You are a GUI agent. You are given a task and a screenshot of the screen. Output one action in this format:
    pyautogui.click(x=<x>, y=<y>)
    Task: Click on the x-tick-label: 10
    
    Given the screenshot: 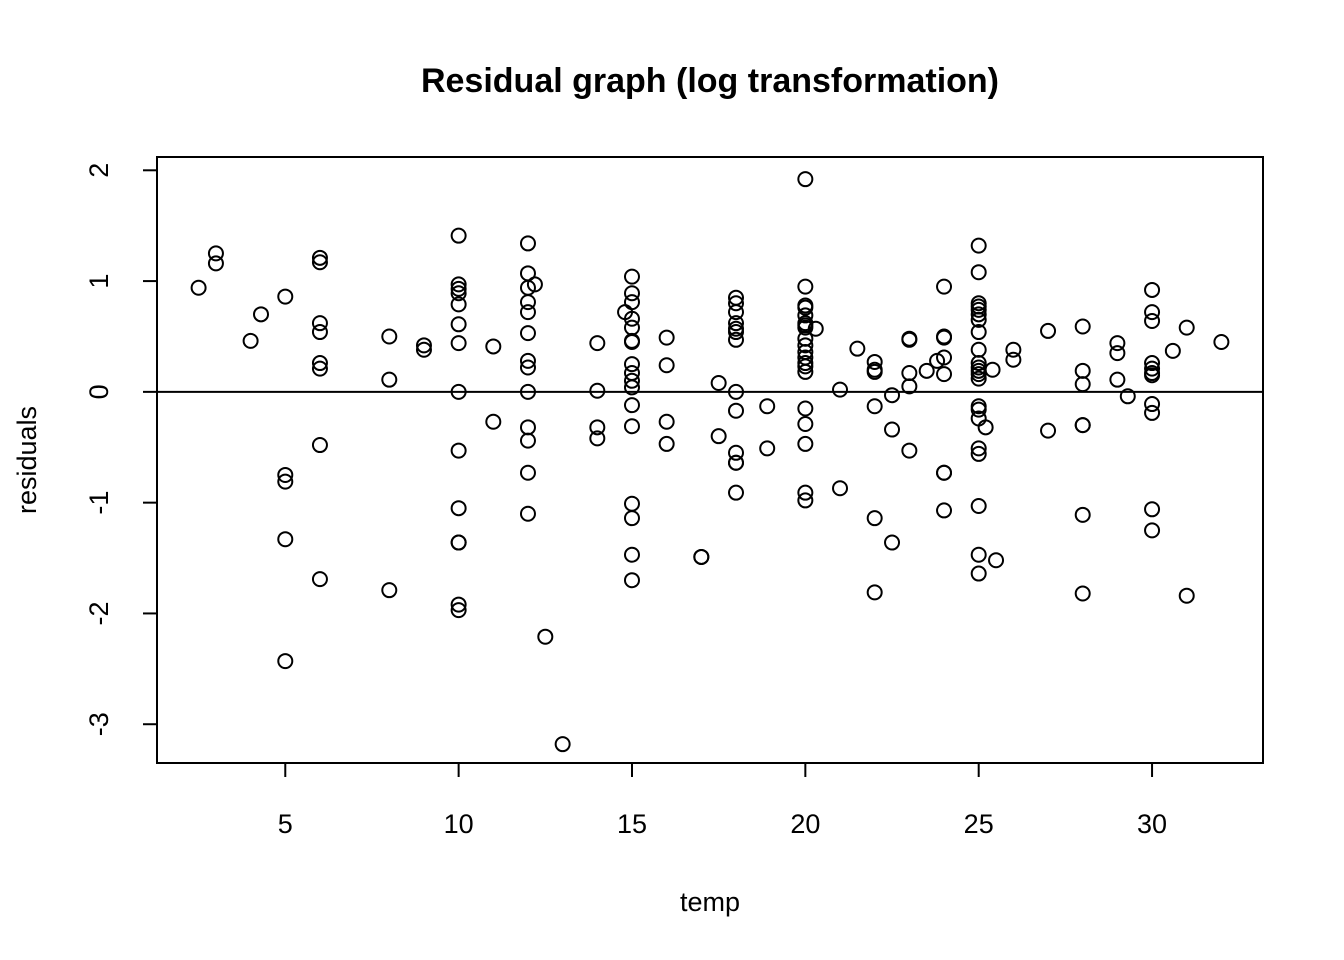 What is the action you would take?
    pyautogui.click(x=459, y=824)
    